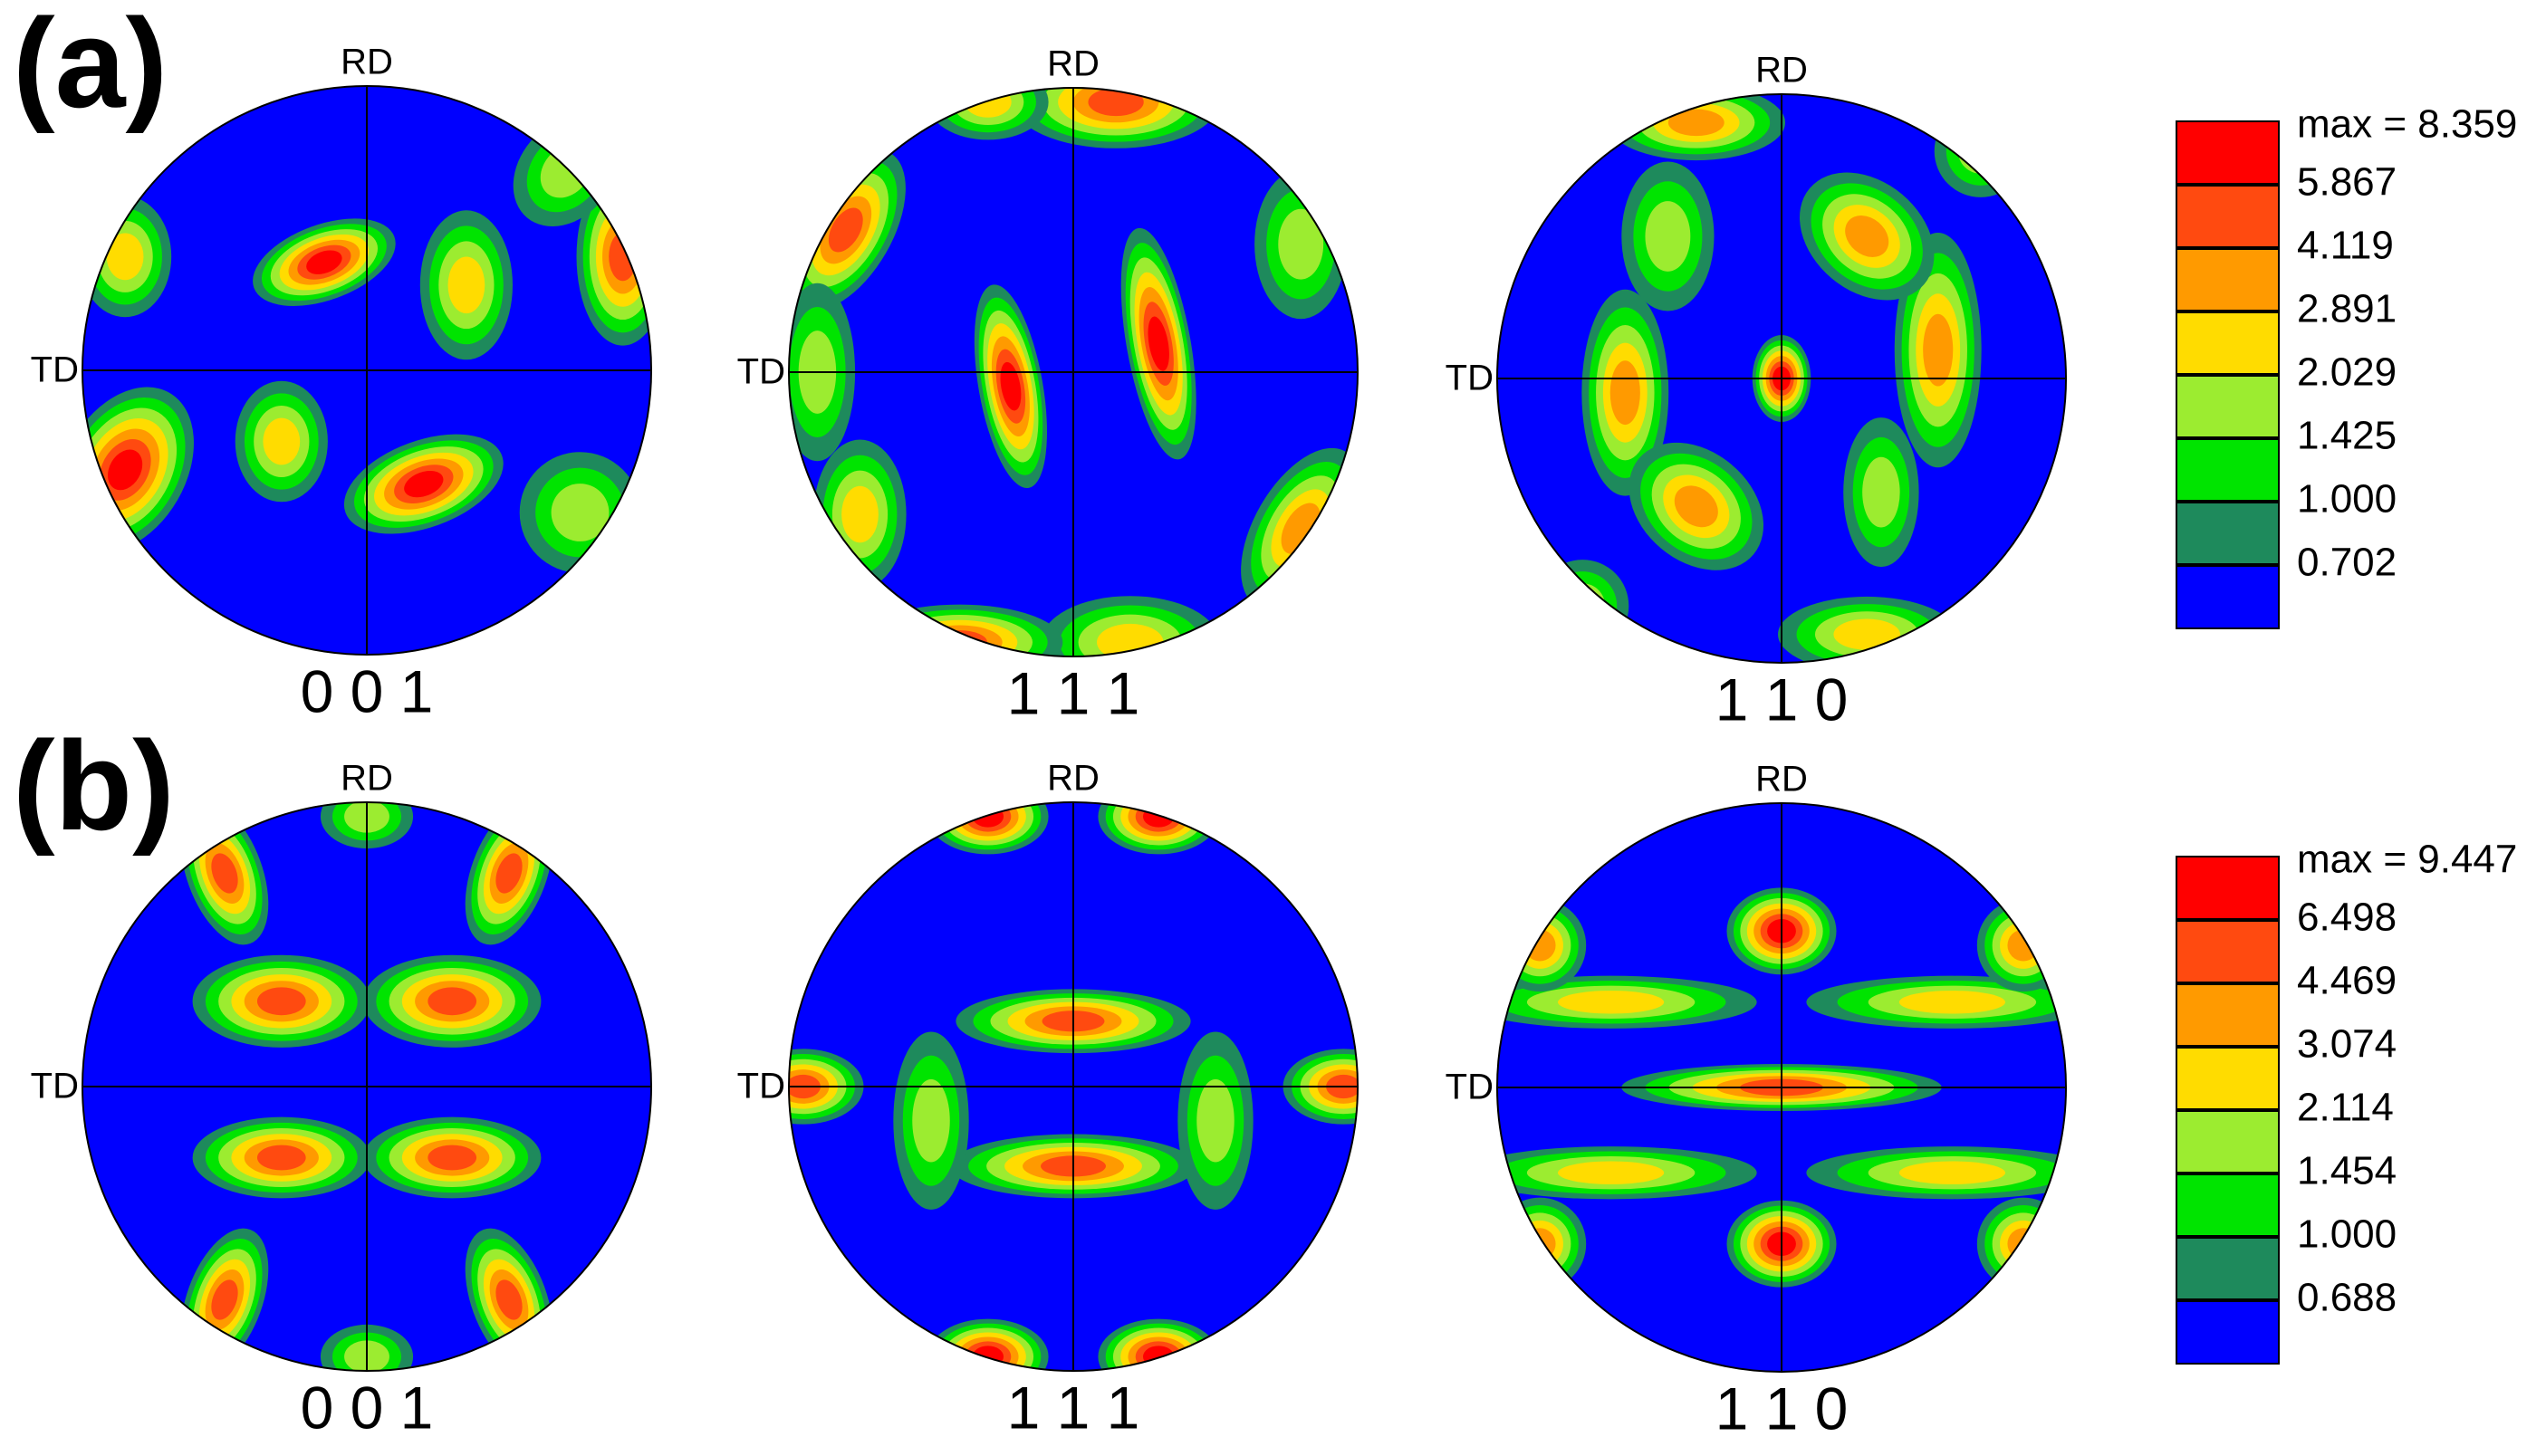  Describe the element at coordinates (2347, 981) in the screenshot. I see `legend-level: 4.469` at that location.